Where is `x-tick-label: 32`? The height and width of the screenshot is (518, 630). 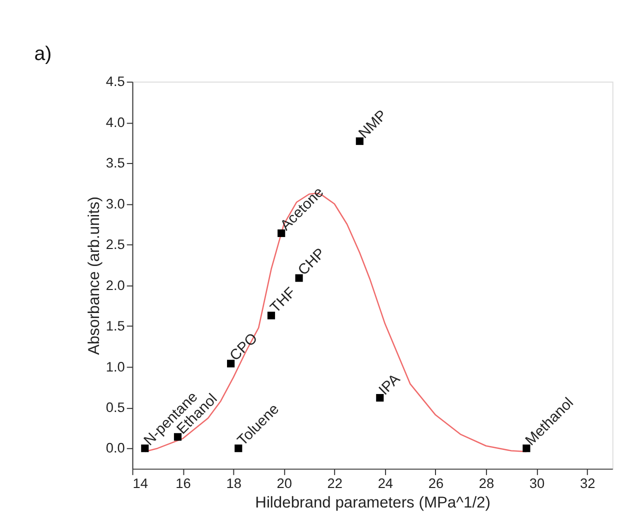 x-tick-label: 32 is located at coordinates (588, 483).